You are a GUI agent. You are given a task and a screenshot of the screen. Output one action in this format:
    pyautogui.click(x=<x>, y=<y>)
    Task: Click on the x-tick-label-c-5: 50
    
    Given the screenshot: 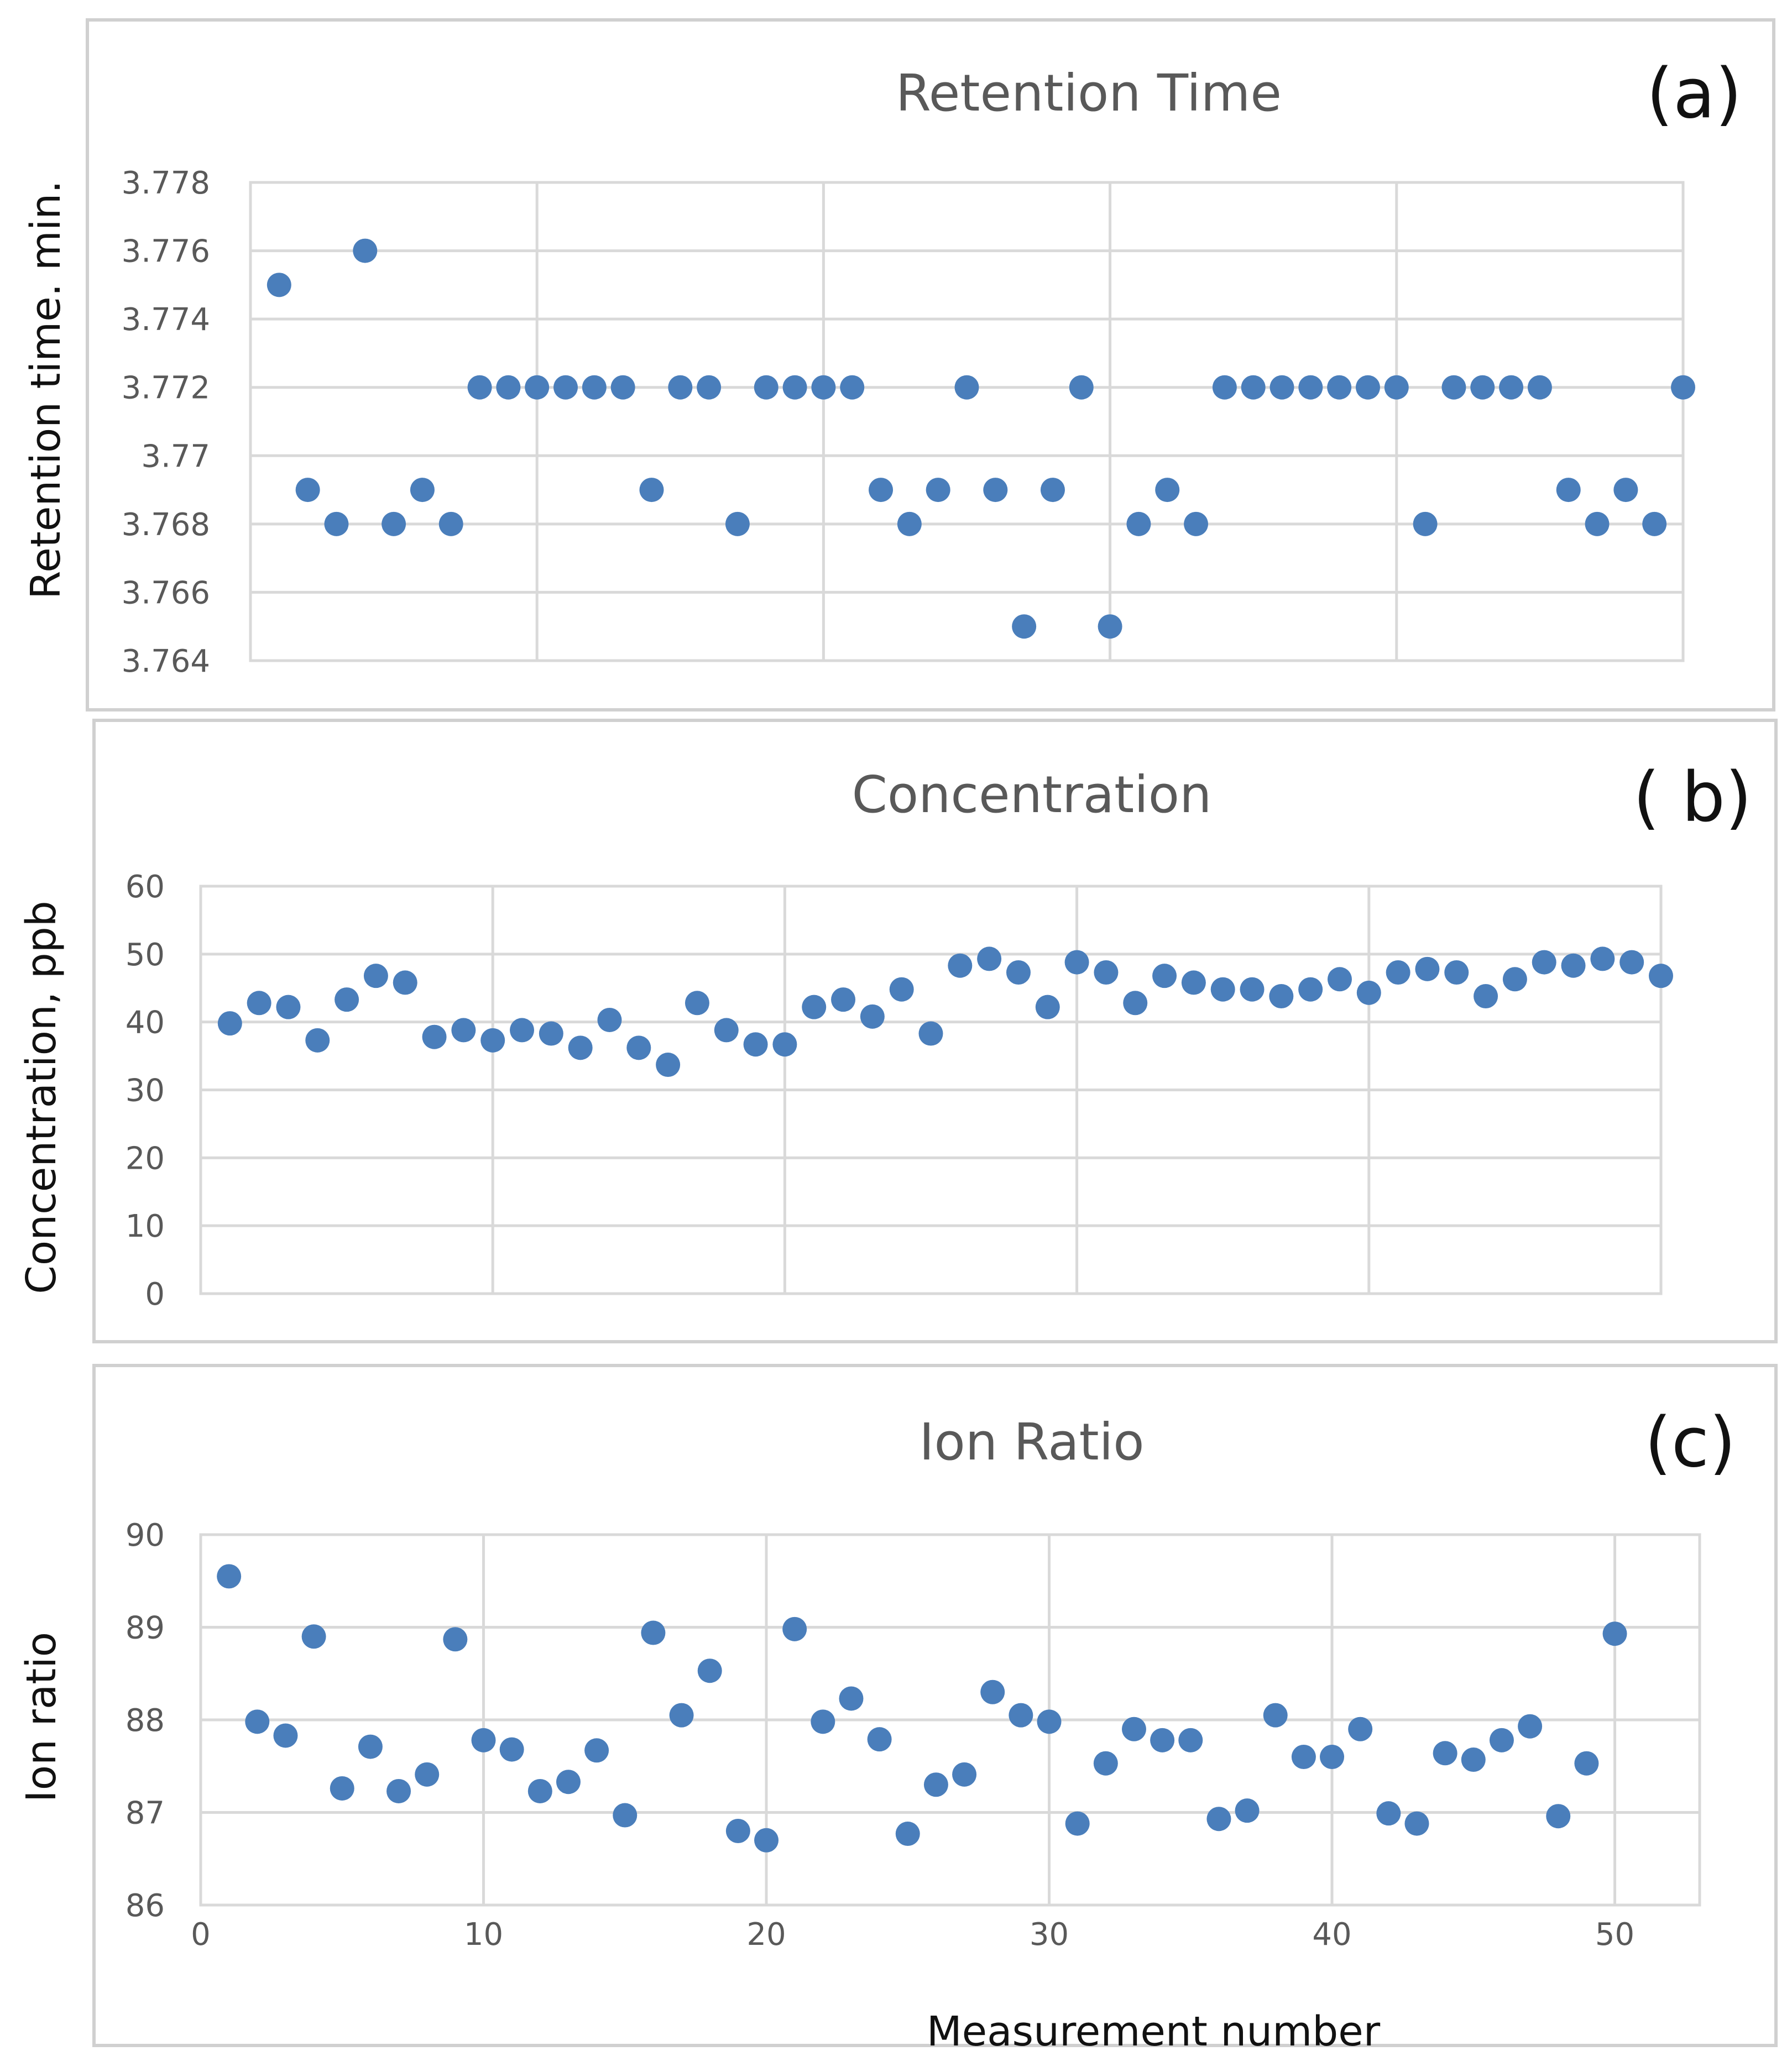 What is the action you would take?
    pyautogui.click(x=1614, y=1935)
    